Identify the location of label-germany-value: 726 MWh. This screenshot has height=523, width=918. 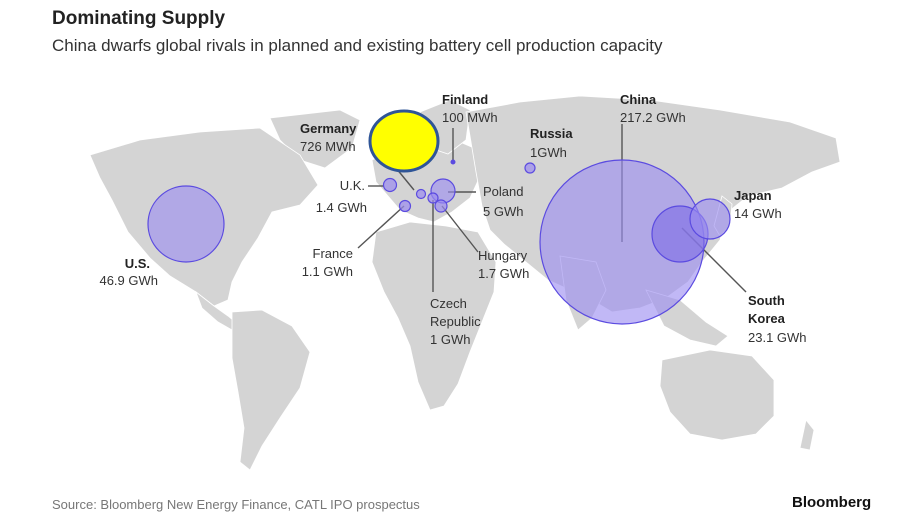
(328, 146).